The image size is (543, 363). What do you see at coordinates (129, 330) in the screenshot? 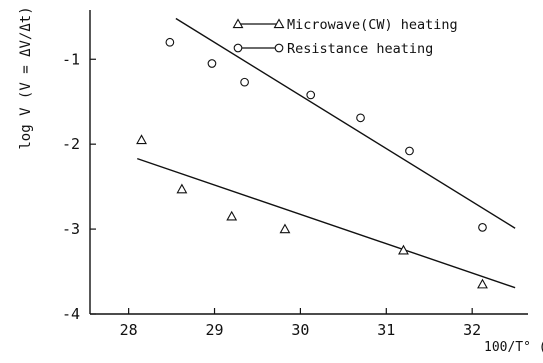
I see `x-tick-label: 28` at bounding box center [129, 330].